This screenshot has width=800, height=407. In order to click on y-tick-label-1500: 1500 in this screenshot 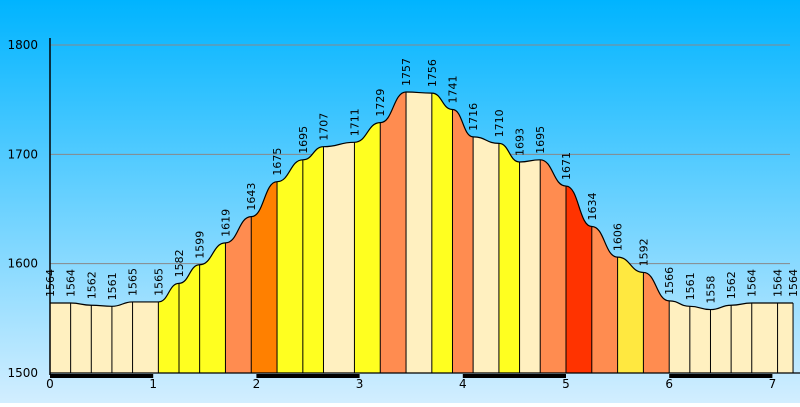, I will do `click(22, 373)`.